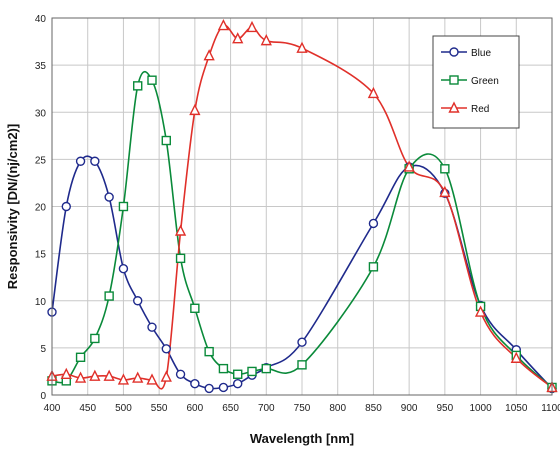  Describe the element at coordinates (159, 408) in the screenshot. I see `x-tick-label: 550` at that location.